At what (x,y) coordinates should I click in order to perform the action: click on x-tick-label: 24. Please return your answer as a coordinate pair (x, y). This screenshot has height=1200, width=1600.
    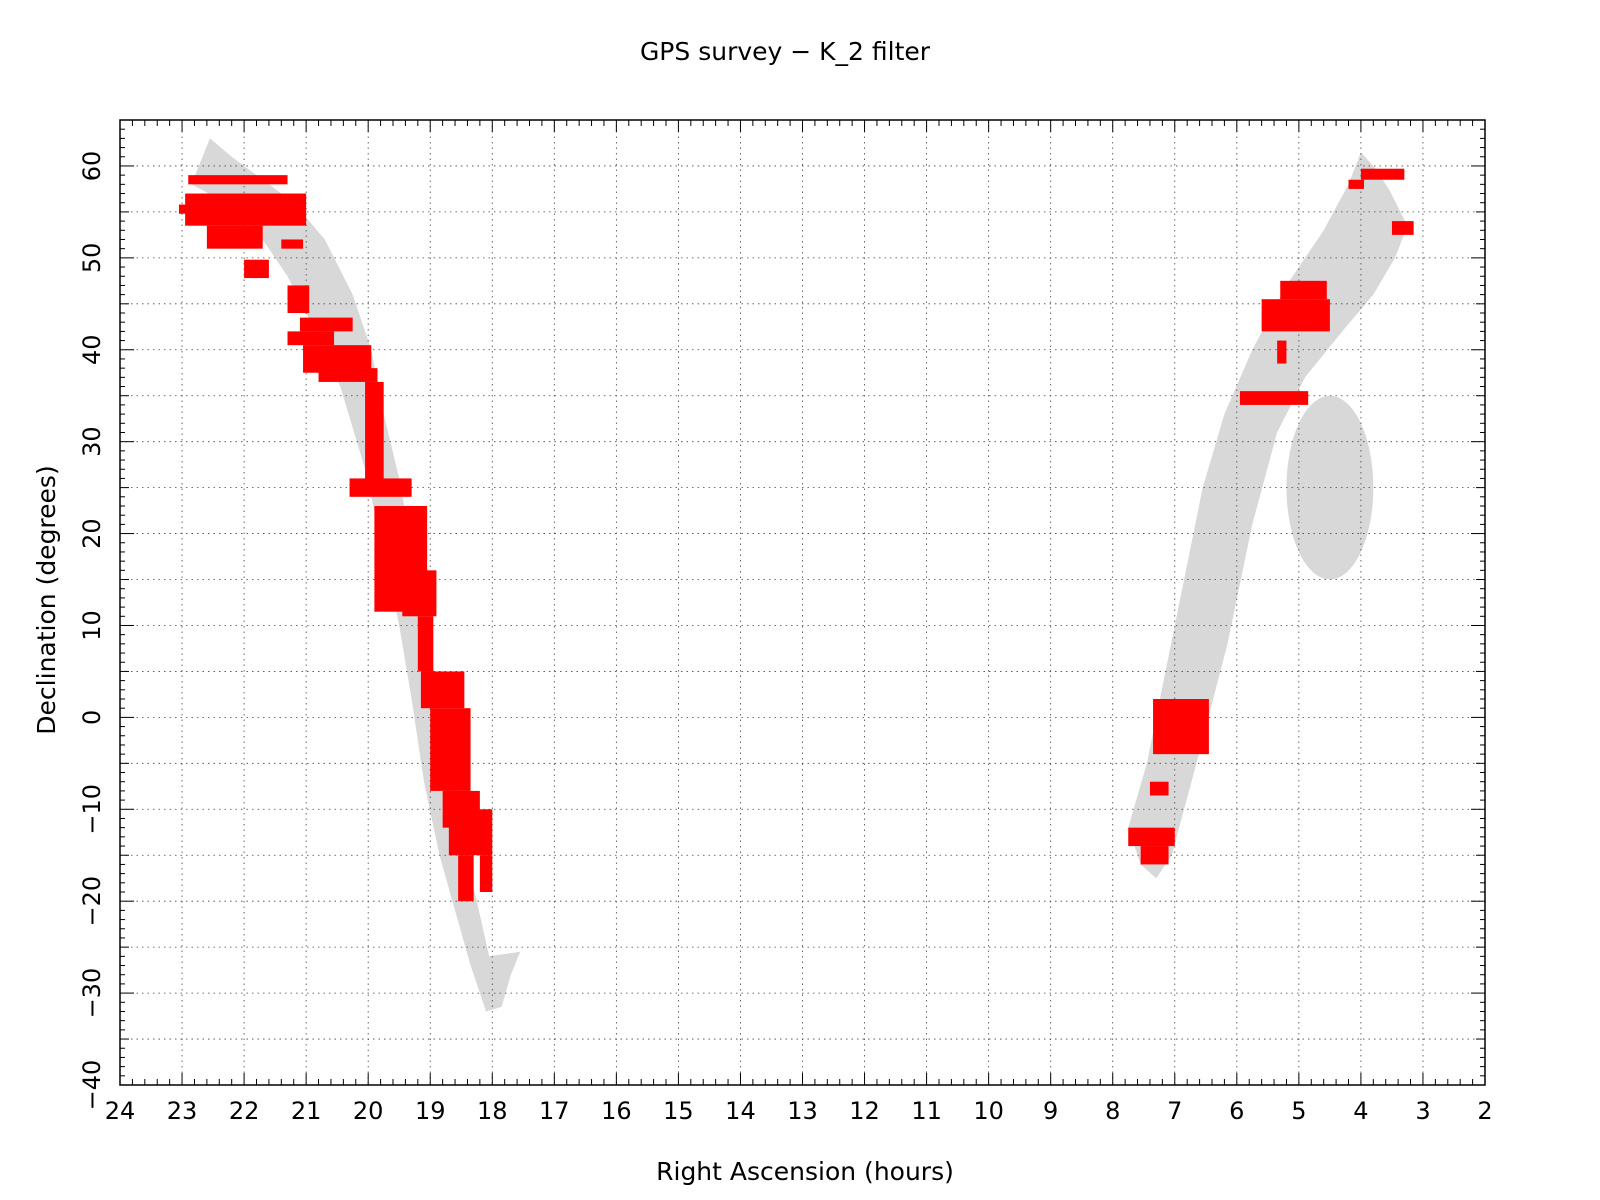
    Looking at the image, I should click on (120, 1111).